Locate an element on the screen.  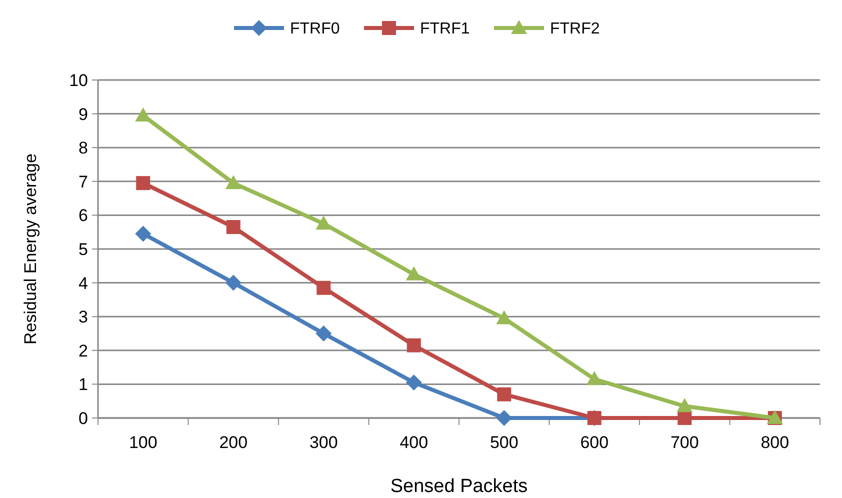
y-tick-label: 4 is located at coordinates (83, 283).